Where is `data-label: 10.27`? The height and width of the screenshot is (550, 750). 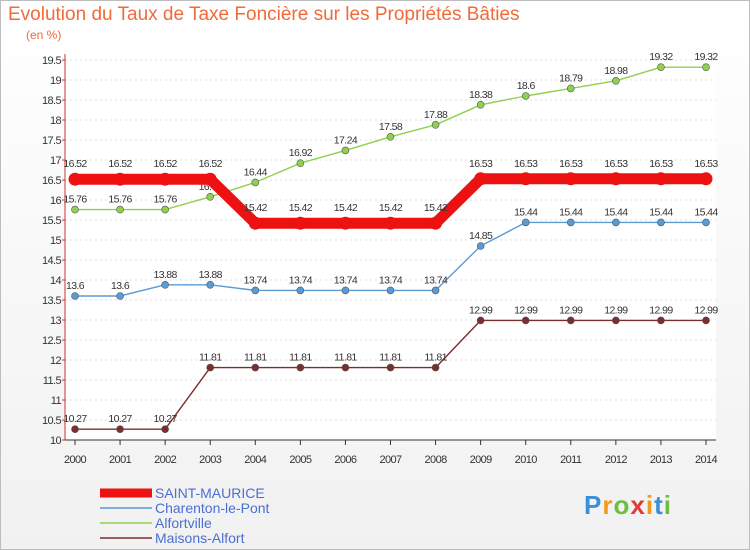 data-label: 10.27 is located at coordinates (120, 419).